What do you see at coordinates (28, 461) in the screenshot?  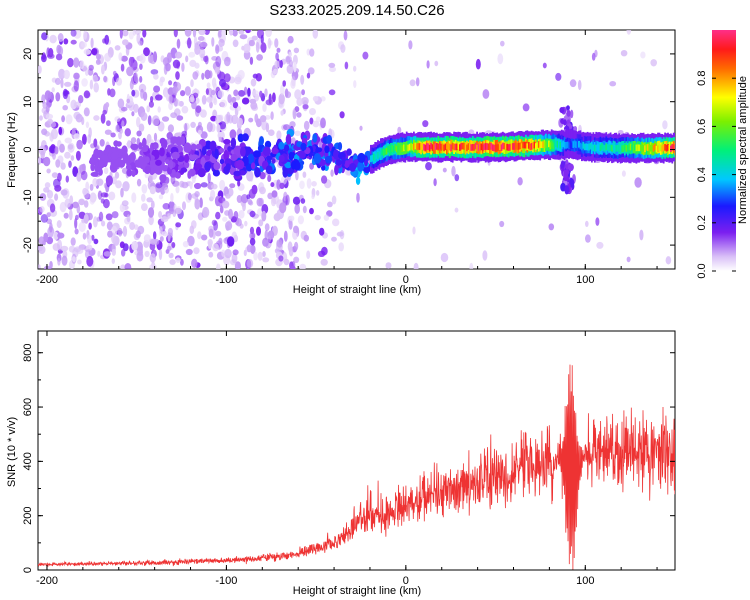 I see `snr-y-tick-label: 400` at bounding box center [28, 461].